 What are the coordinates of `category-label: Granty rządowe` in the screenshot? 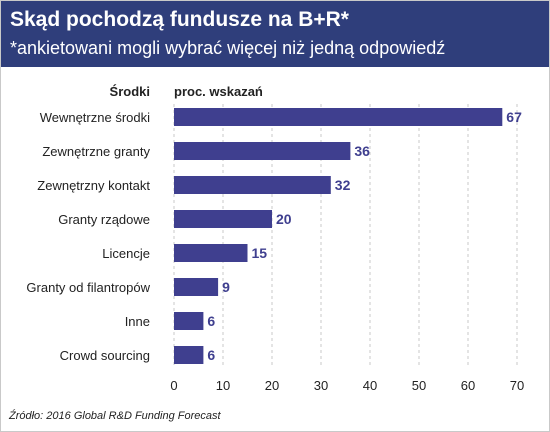 It's located at (104, 219).